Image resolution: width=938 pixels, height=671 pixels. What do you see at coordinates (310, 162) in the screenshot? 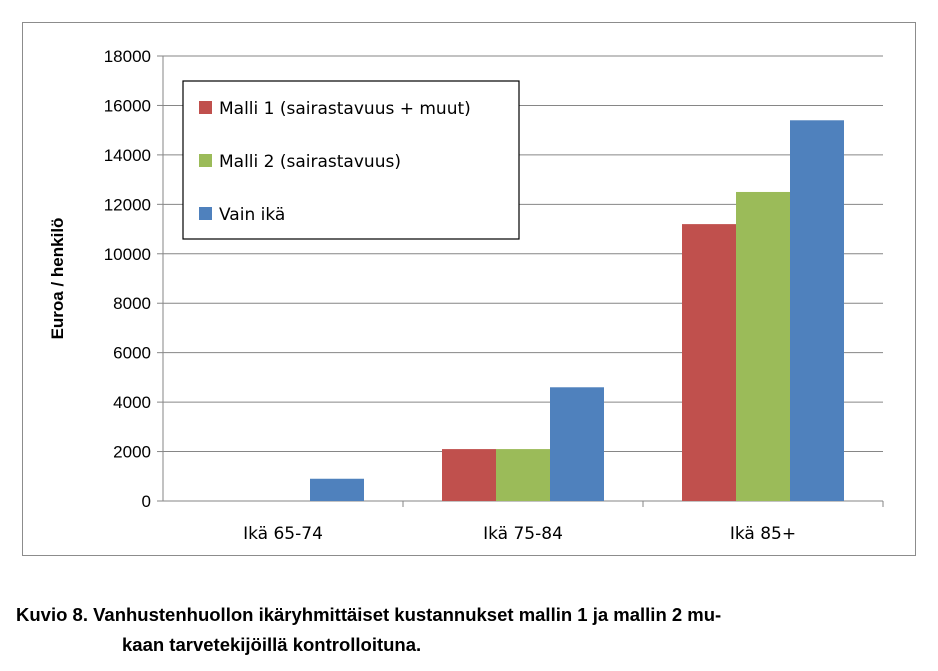
I see `legend-label: Malli 2 (sairastavuus)` at bounding box center [310, 162].